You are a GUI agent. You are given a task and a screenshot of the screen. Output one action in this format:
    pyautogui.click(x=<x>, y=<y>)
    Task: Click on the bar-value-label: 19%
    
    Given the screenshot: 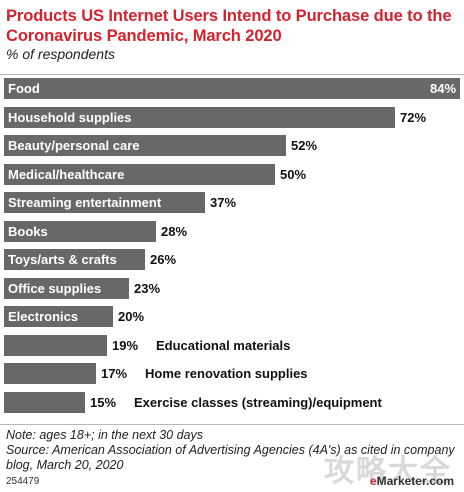 What is the action you would take?
    pyautogui.click(x=125, y=345)
    